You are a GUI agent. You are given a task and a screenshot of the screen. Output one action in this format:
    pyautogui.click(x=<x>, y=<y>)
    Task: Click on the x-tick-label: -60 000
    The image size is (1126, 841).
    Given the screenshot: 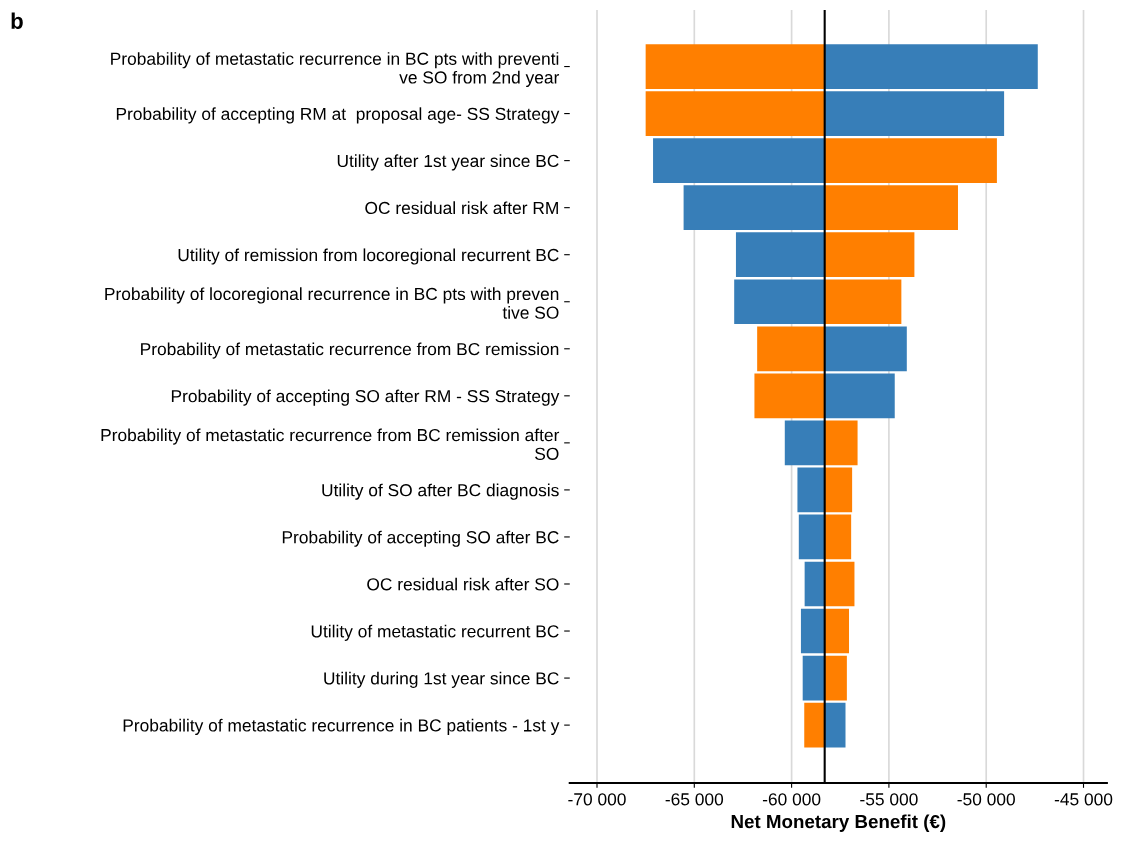 What is the action you would take?
    pyautogui.click(x=791, y=799)
    